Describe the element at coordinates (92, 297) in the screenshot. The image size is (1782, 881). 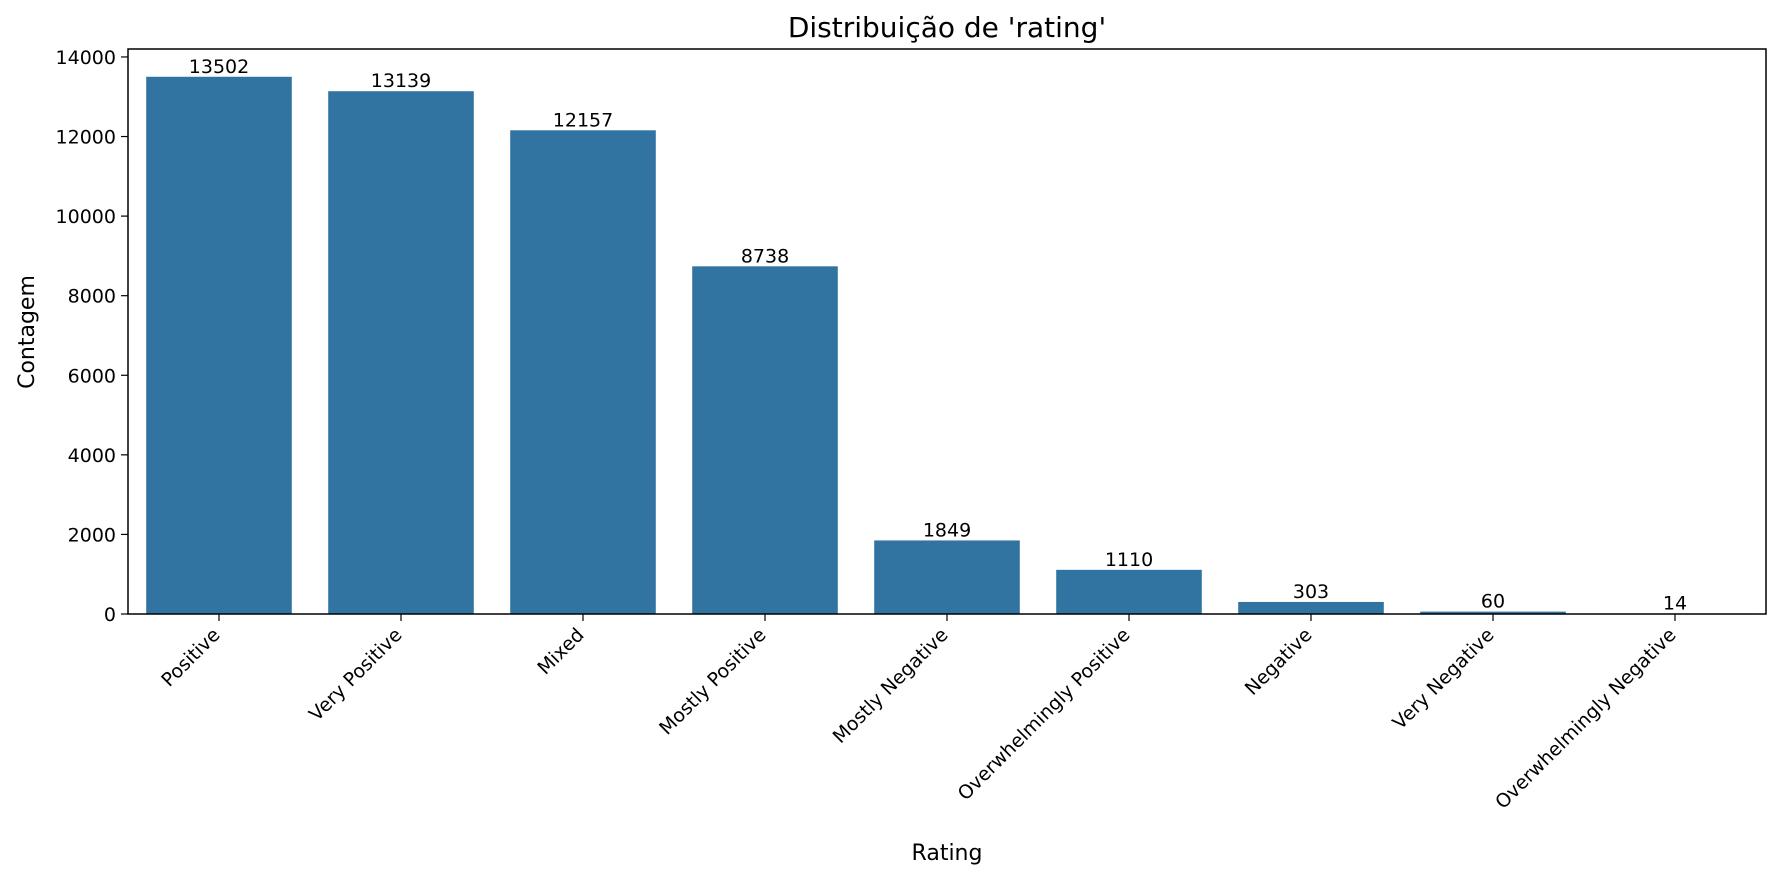
I see `y-tick-label: 8000` at that location.